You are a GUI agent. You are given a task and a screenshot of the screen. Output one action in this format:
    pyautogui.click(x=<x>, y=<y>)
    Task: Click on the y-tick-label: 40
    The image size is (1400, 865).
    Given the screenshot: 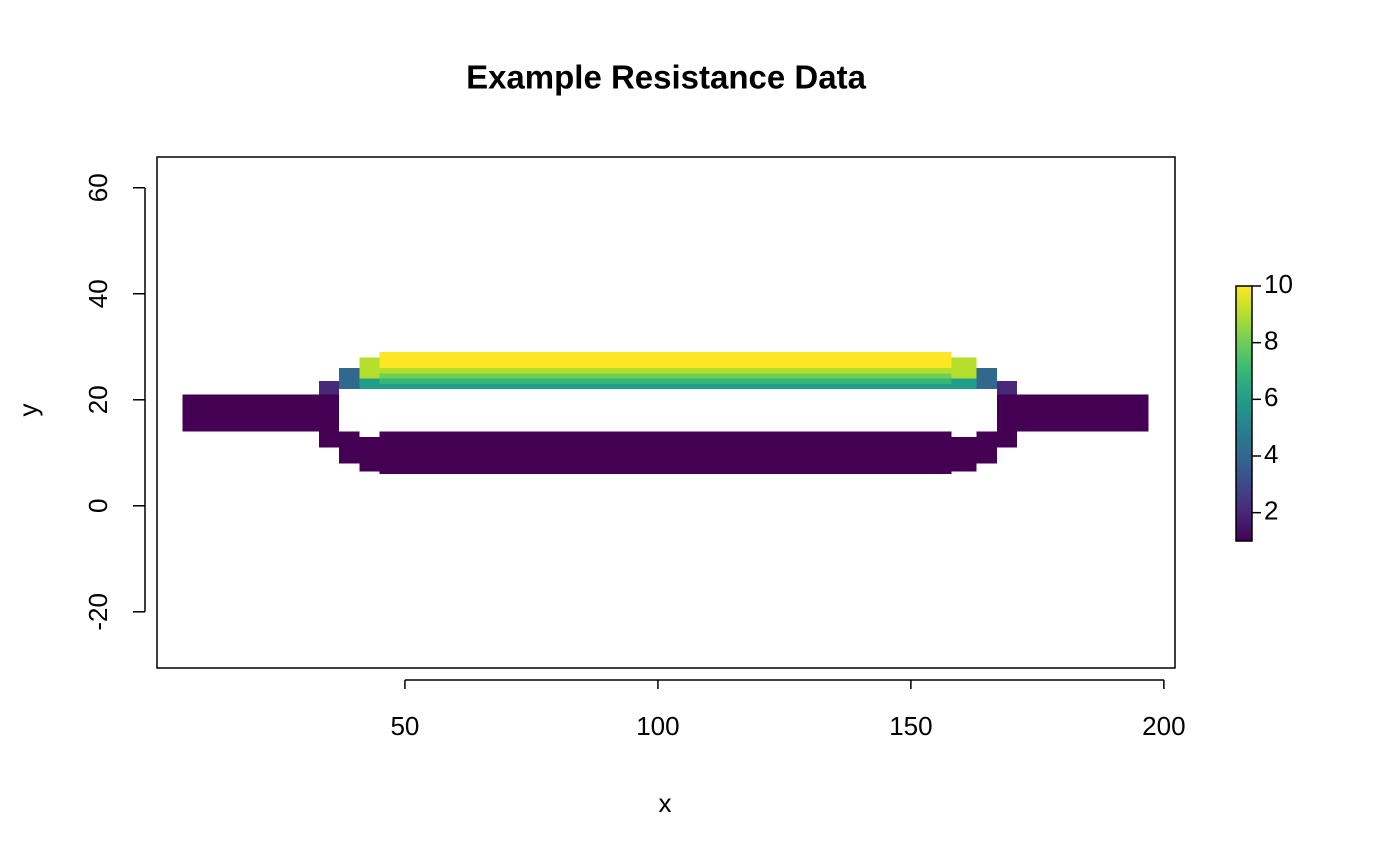 What is the action you would take?
    pyautogui.click(x=98, y=293)
    